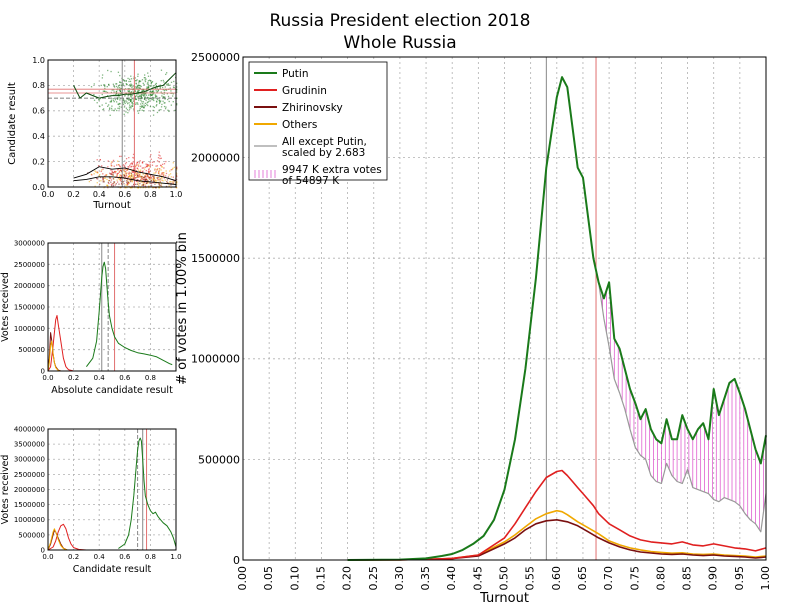 The height and width of the screenshot is (605, 807). What do you see at coordinates (324, 142) in the screenshot?
I see `legend-label: All except Putin,` at bounding box center [324, 142].